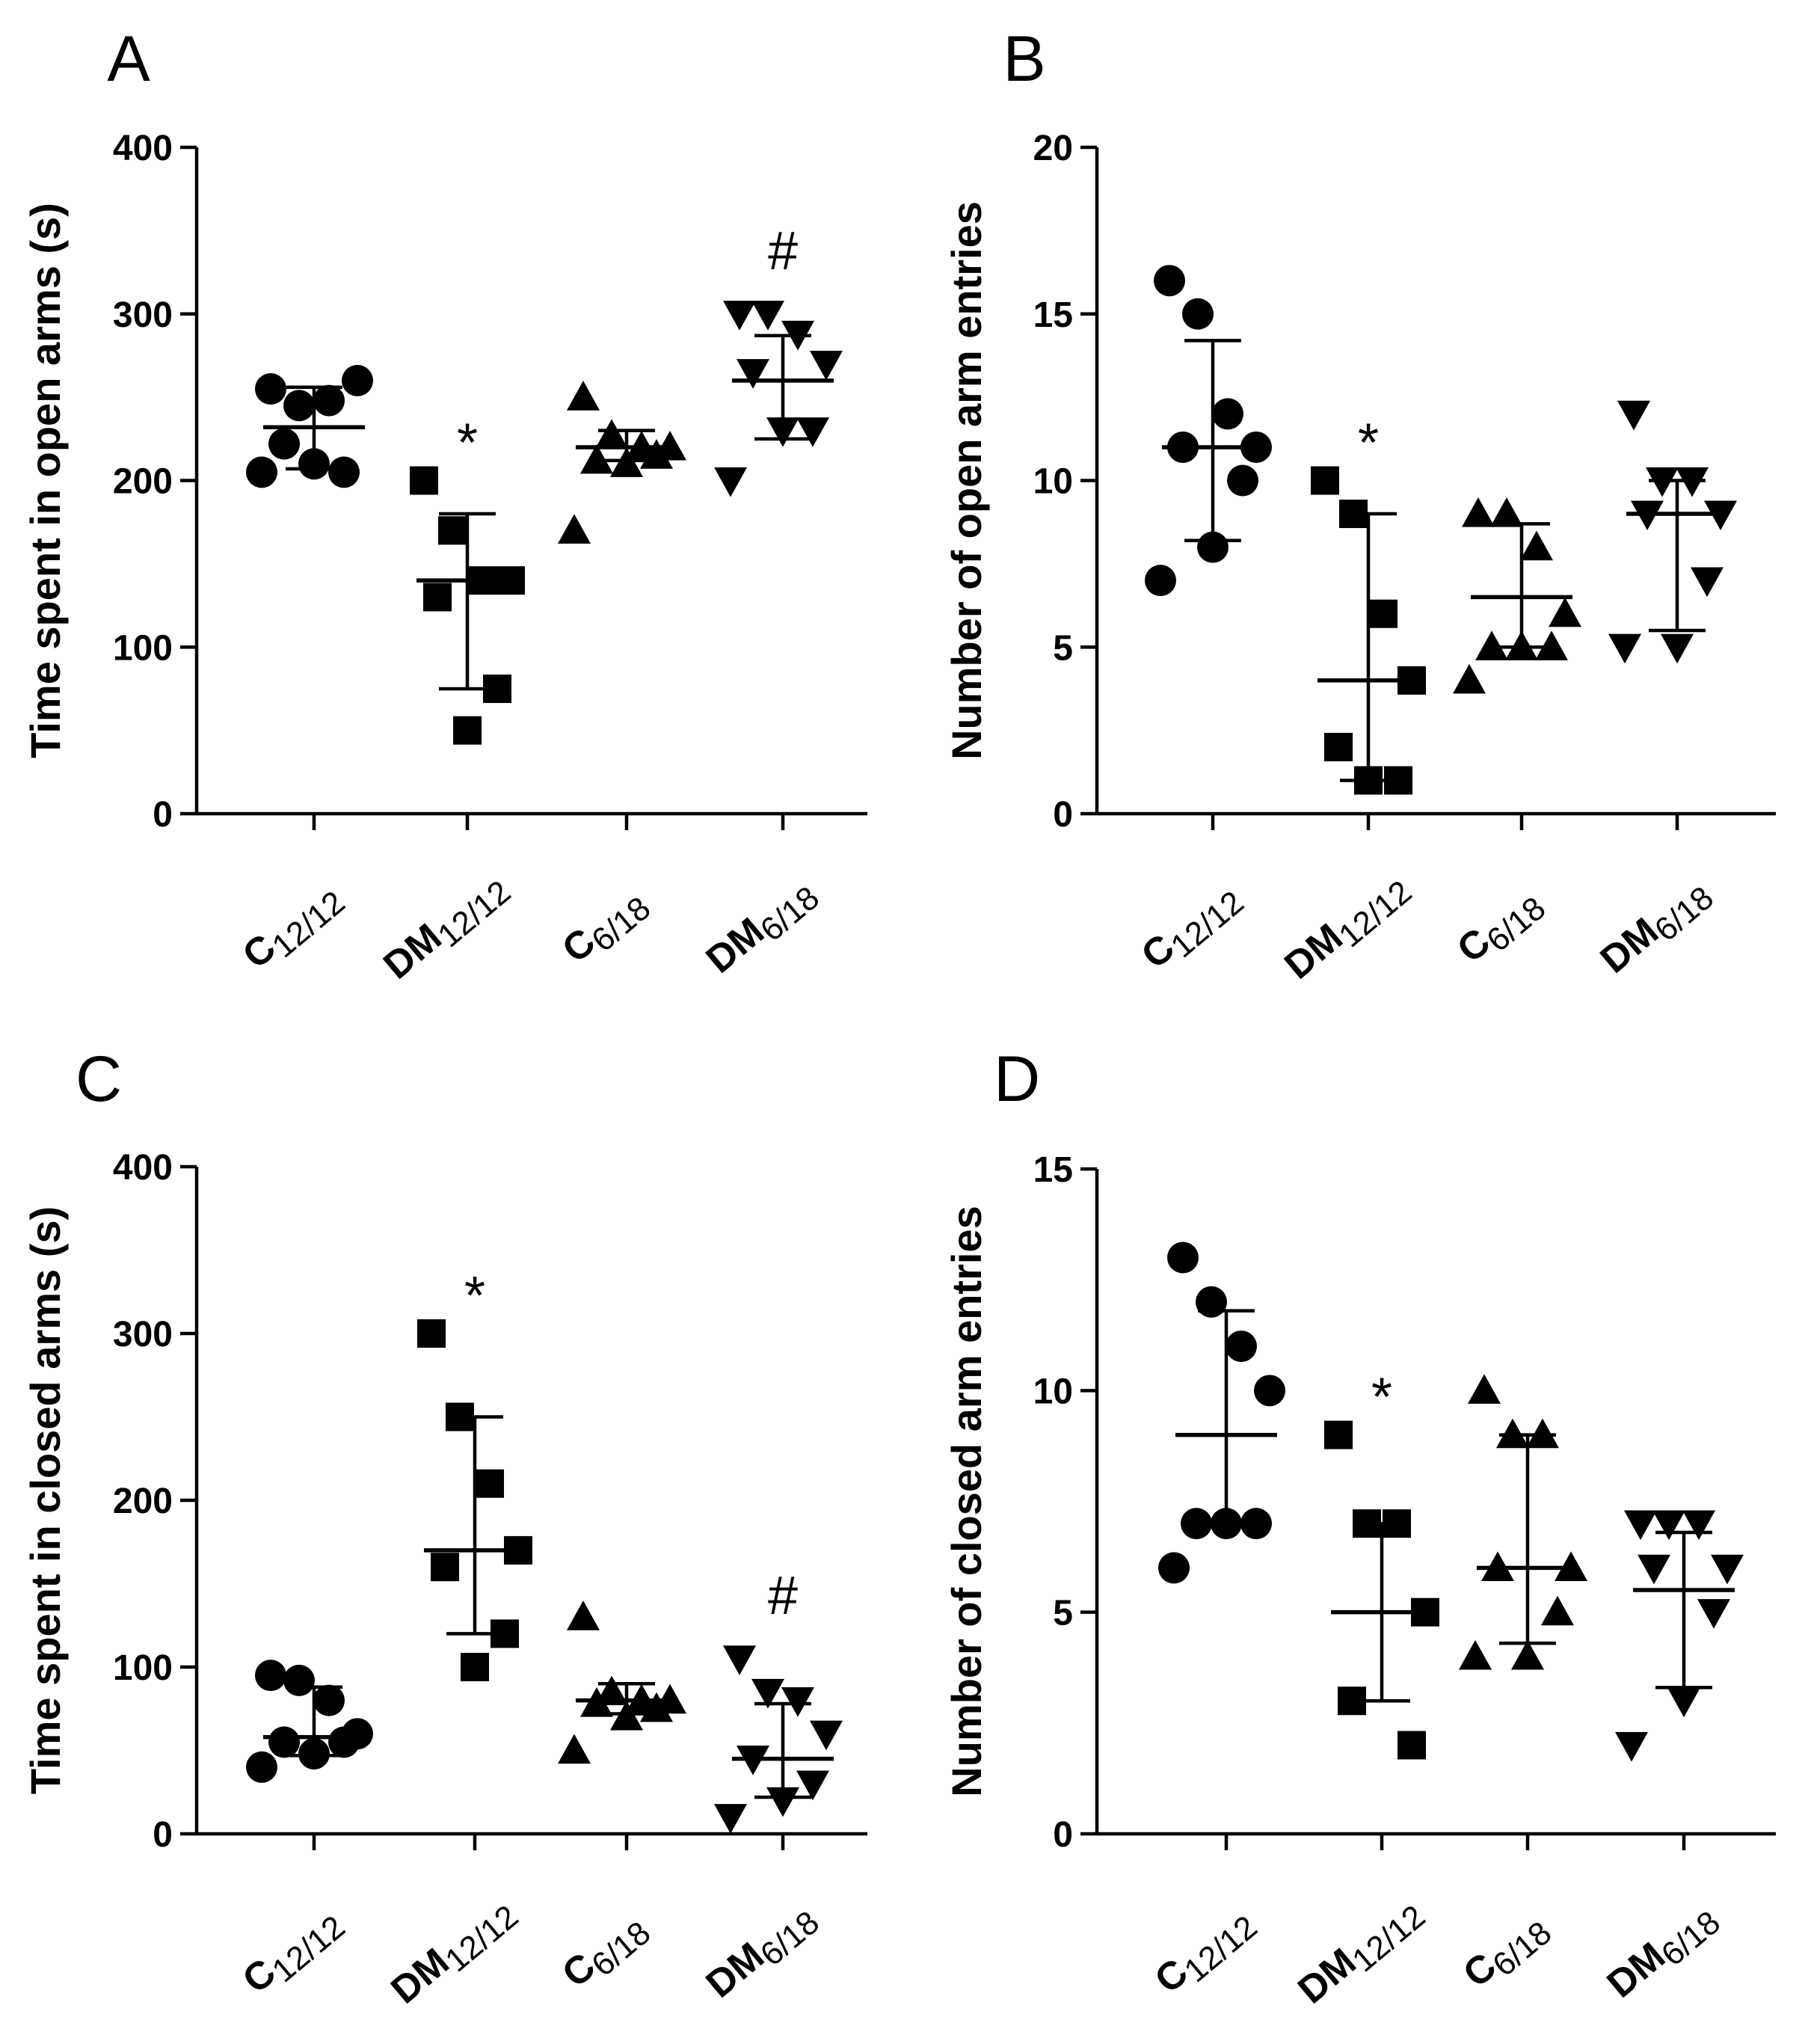 This screenshot has height=2044, width=1808. What do you see at coordinates (1063, 648) in the screenshot?
I see `y-tick-label: 5` at bounding box center [1063, 648].